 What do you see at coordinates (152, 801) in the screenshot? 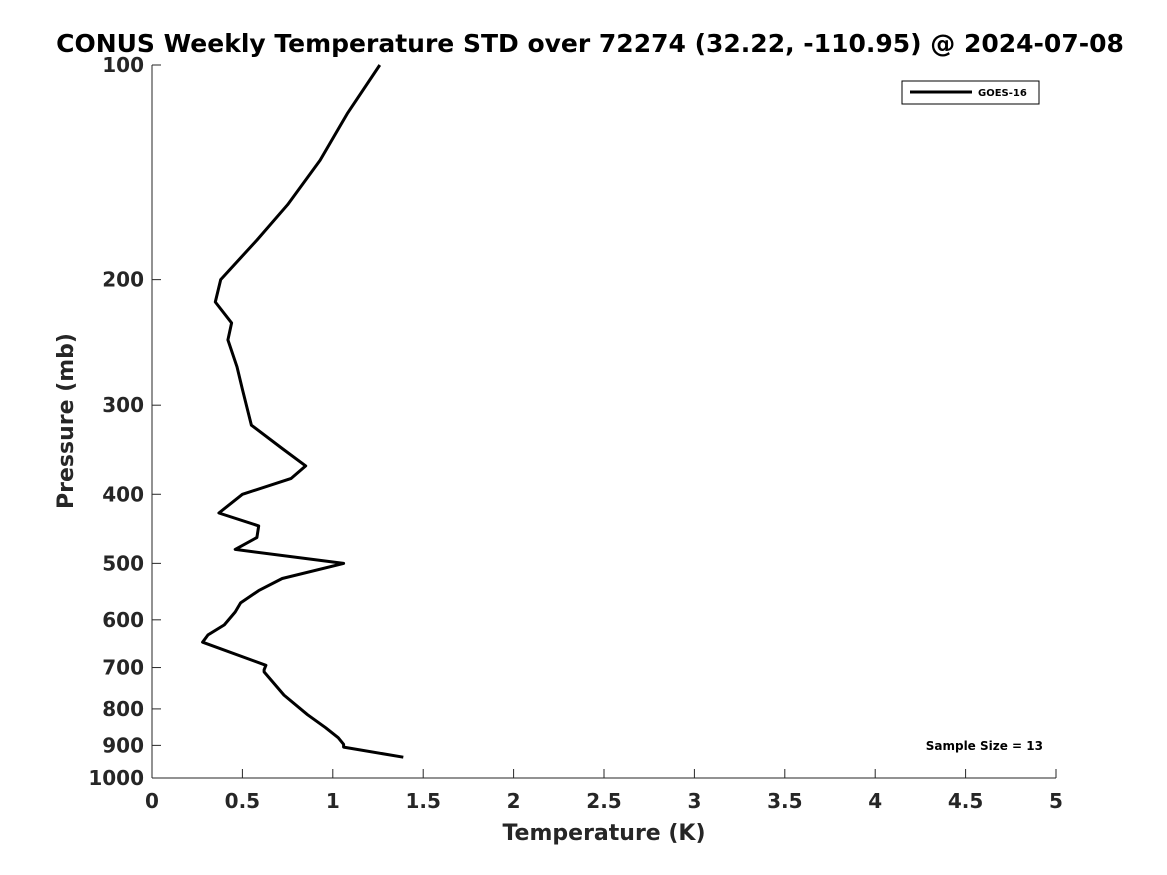
I see `x-tick-label: 0` at bounding box center [152, 801].